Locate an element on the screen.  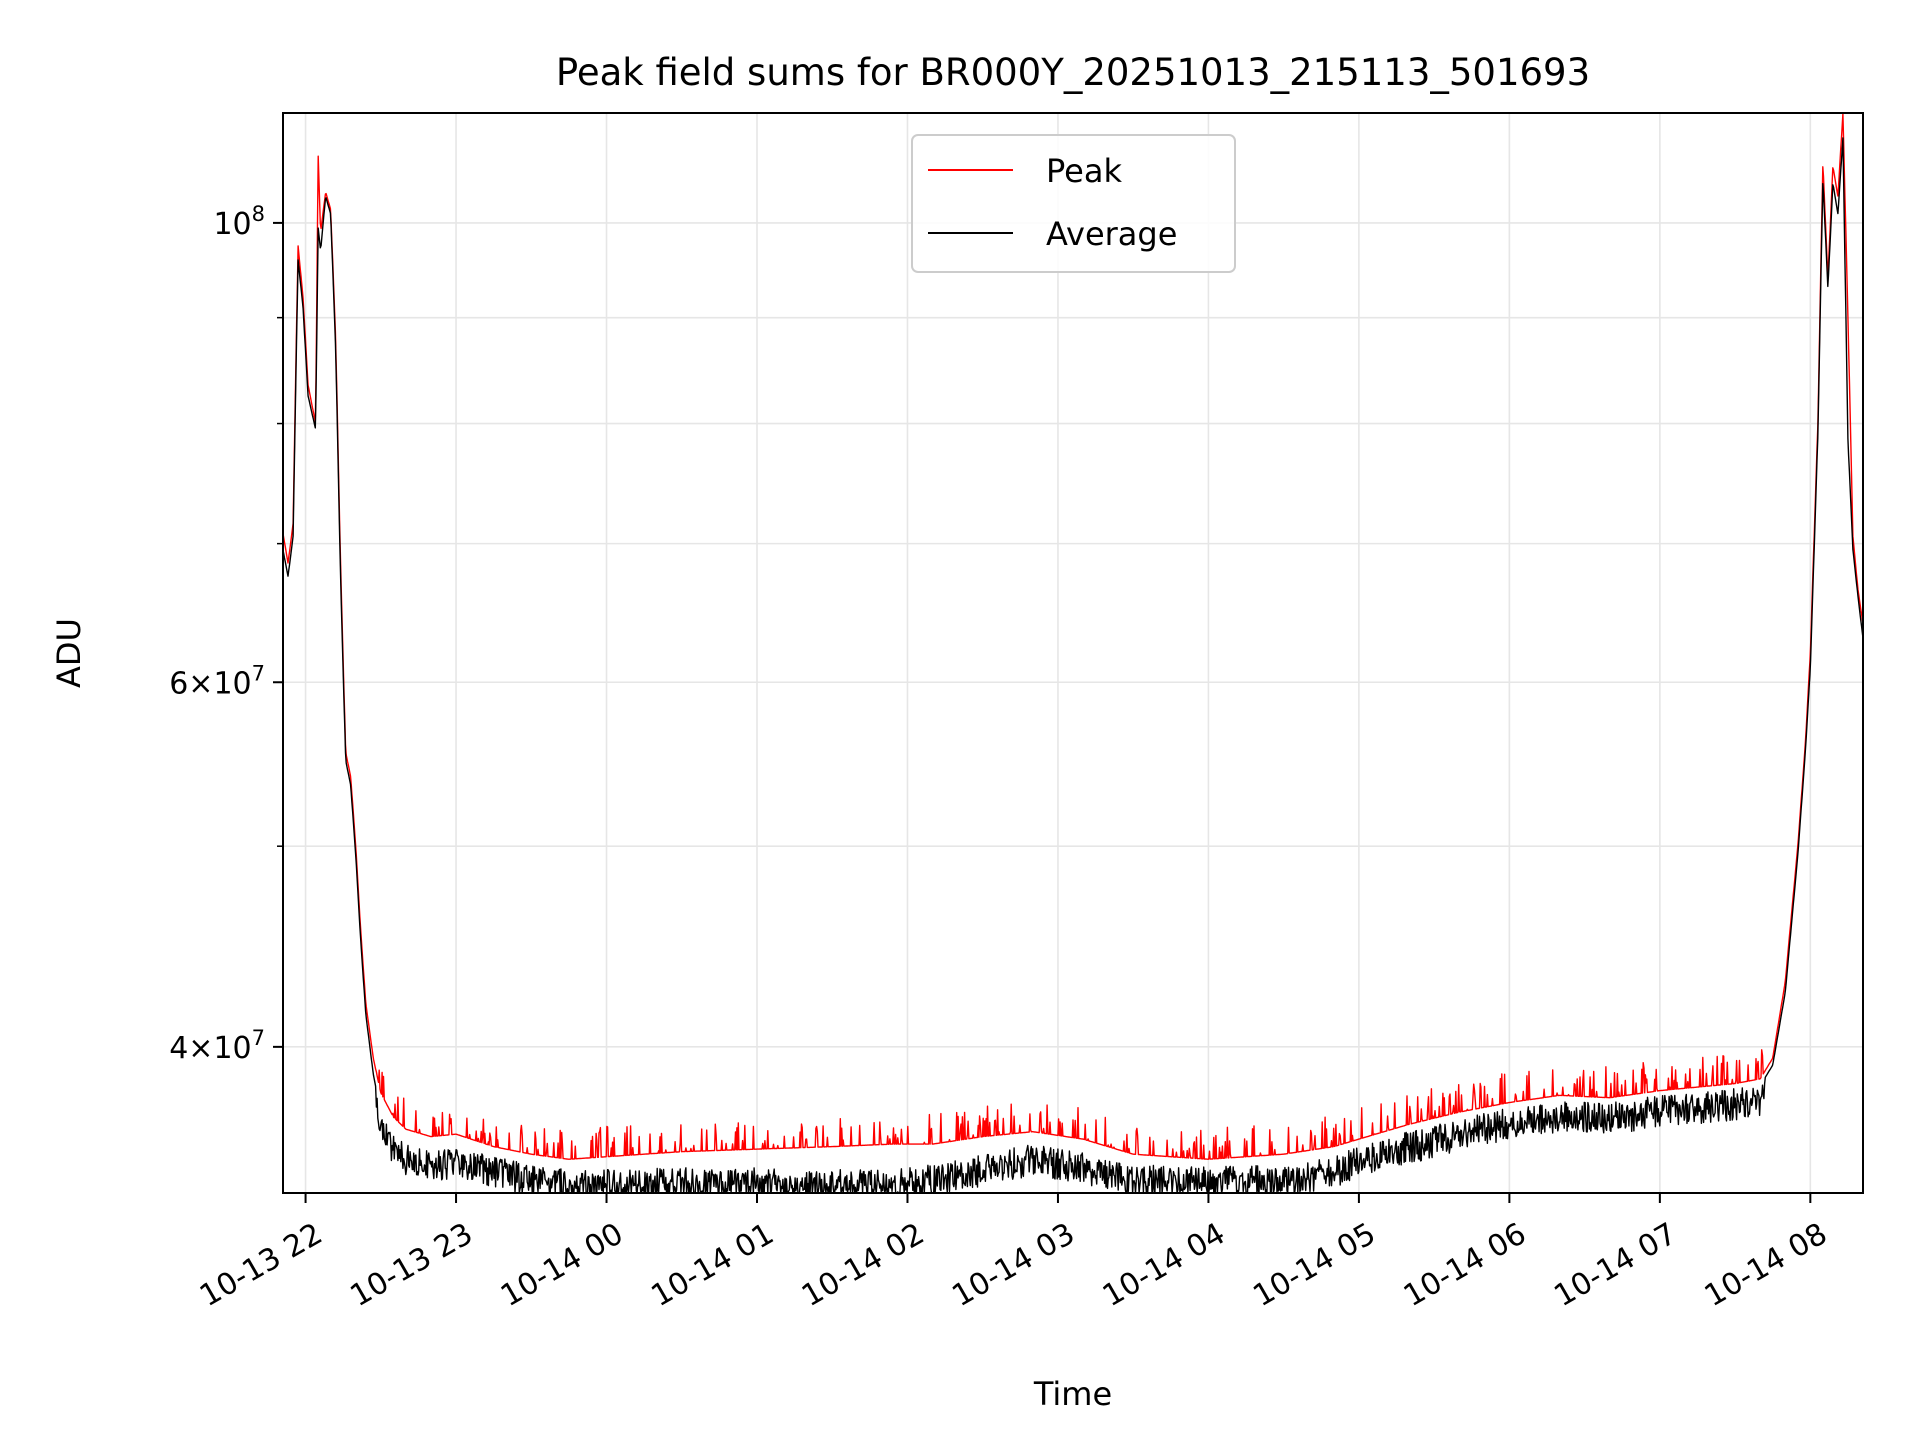
legend: Peak Average is located at coordinates (1073, 203).